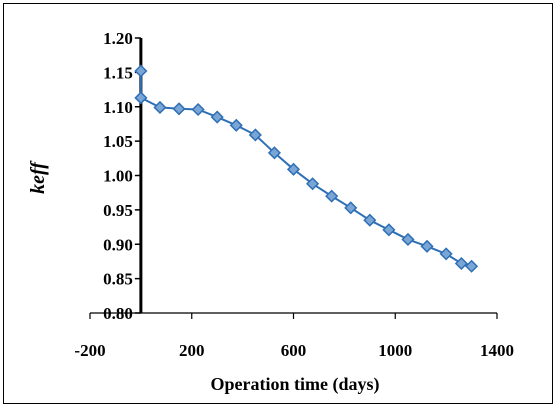 This screenshot has width=558, height=409. I want to click on x-tick-label: 1000, so click(395, 350).